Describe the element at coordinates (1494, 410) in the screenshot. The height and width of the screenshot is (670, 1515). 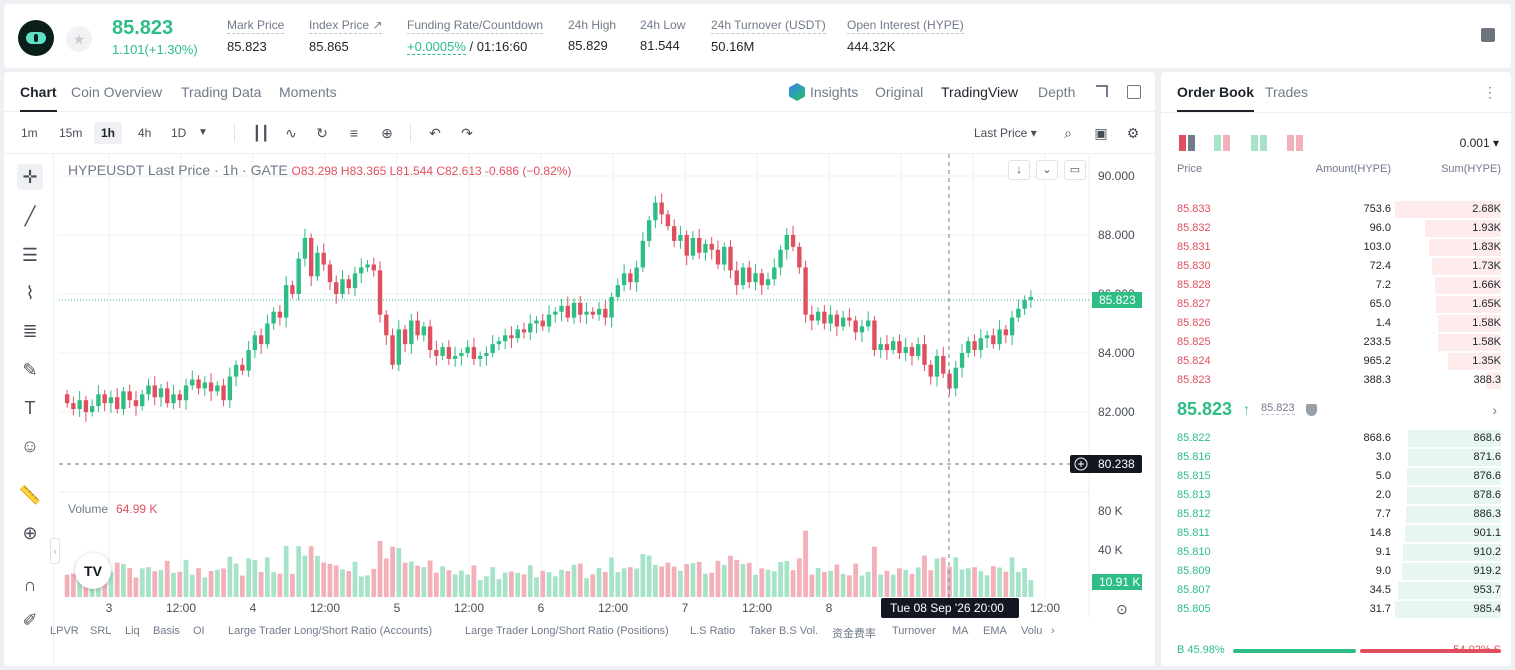
I see `chevron-right-icon: ›` at that location.